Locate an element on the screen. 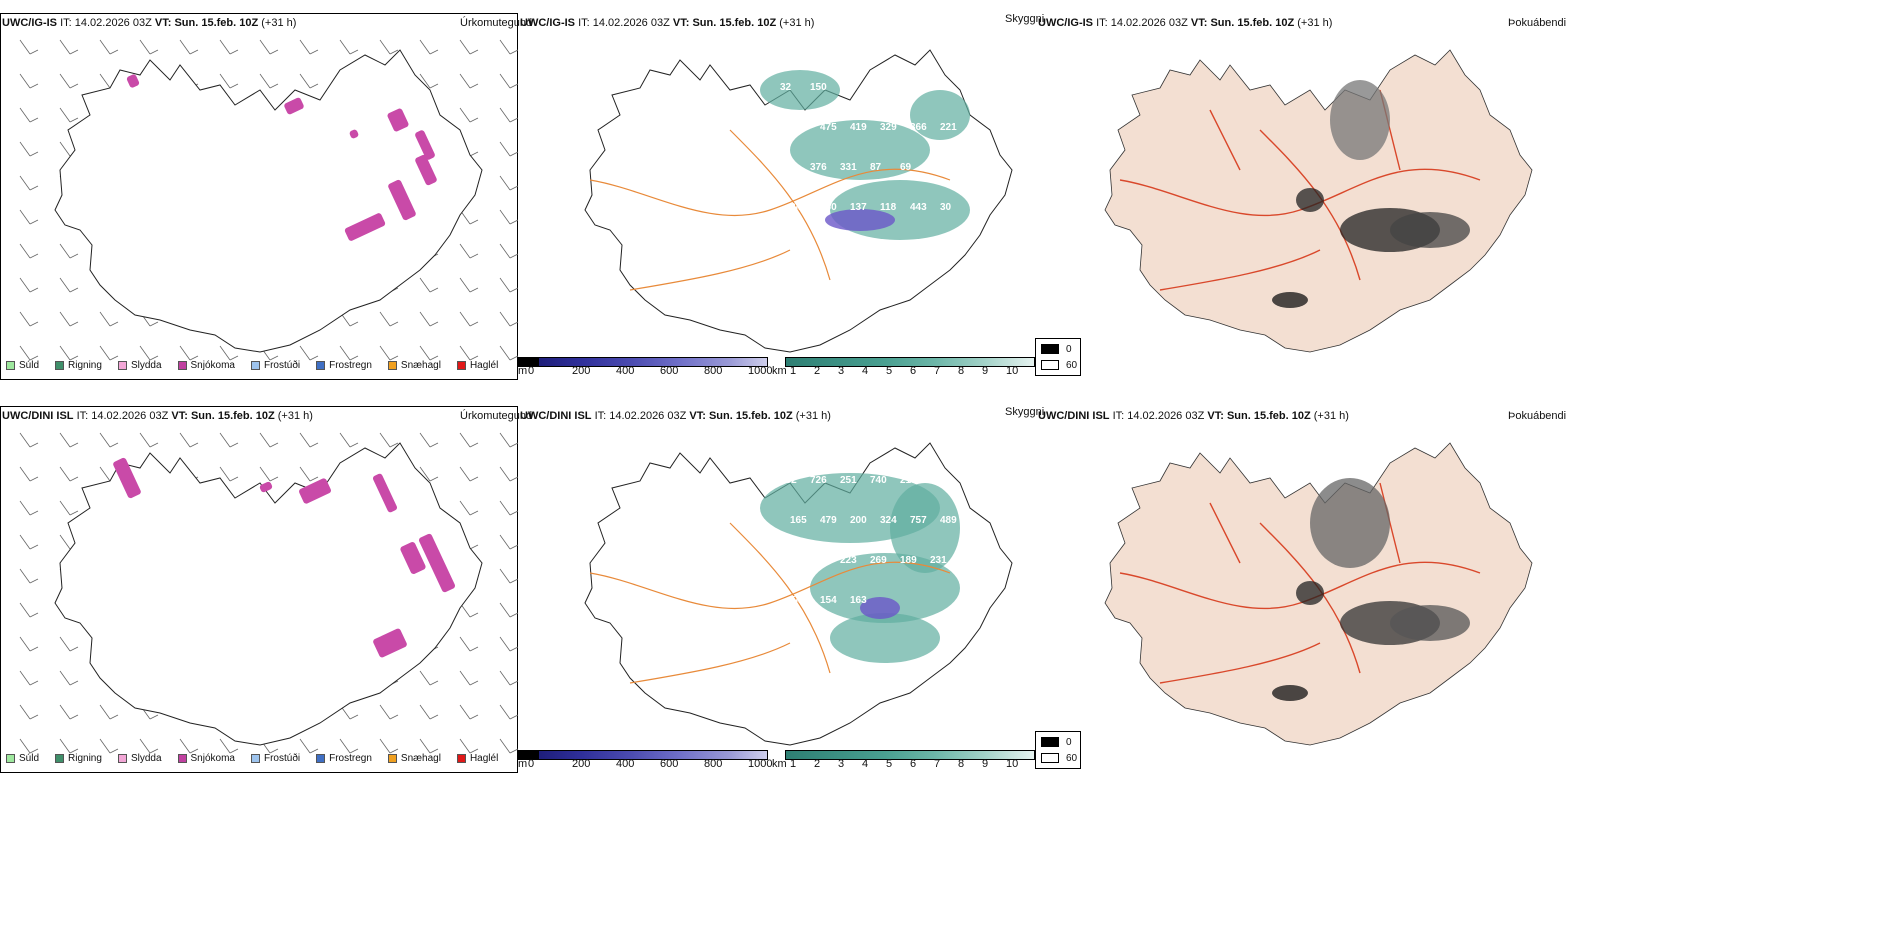 The height and width of the screenshot is (950, 1900). fog-legend: 0 60 is located at coordinates (1058, 357).